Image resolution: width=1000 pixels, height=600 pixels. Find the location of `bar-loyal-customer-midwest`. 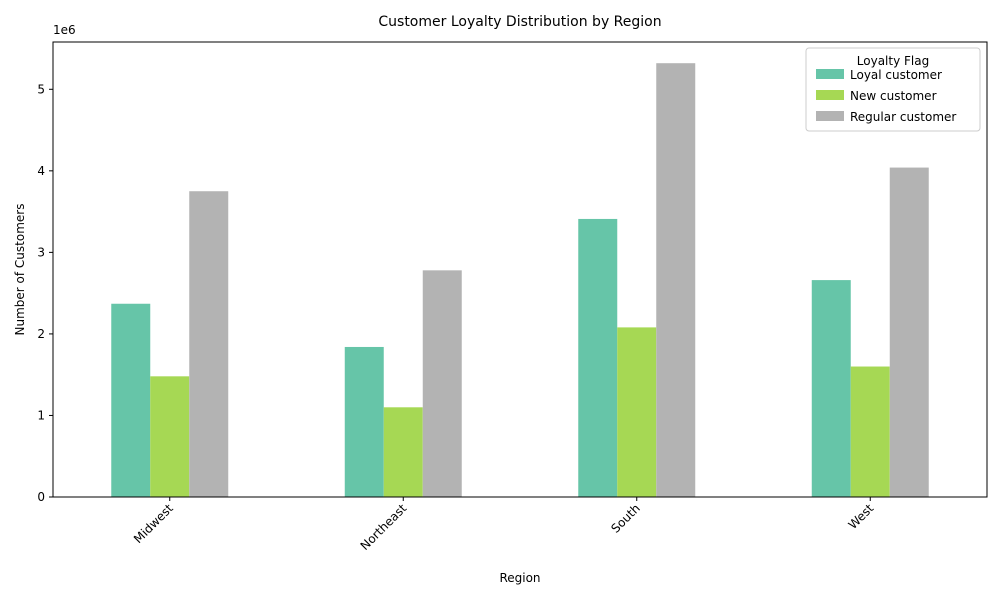

bar-loyal-customer-midwest is located at coordinates (131, 400).